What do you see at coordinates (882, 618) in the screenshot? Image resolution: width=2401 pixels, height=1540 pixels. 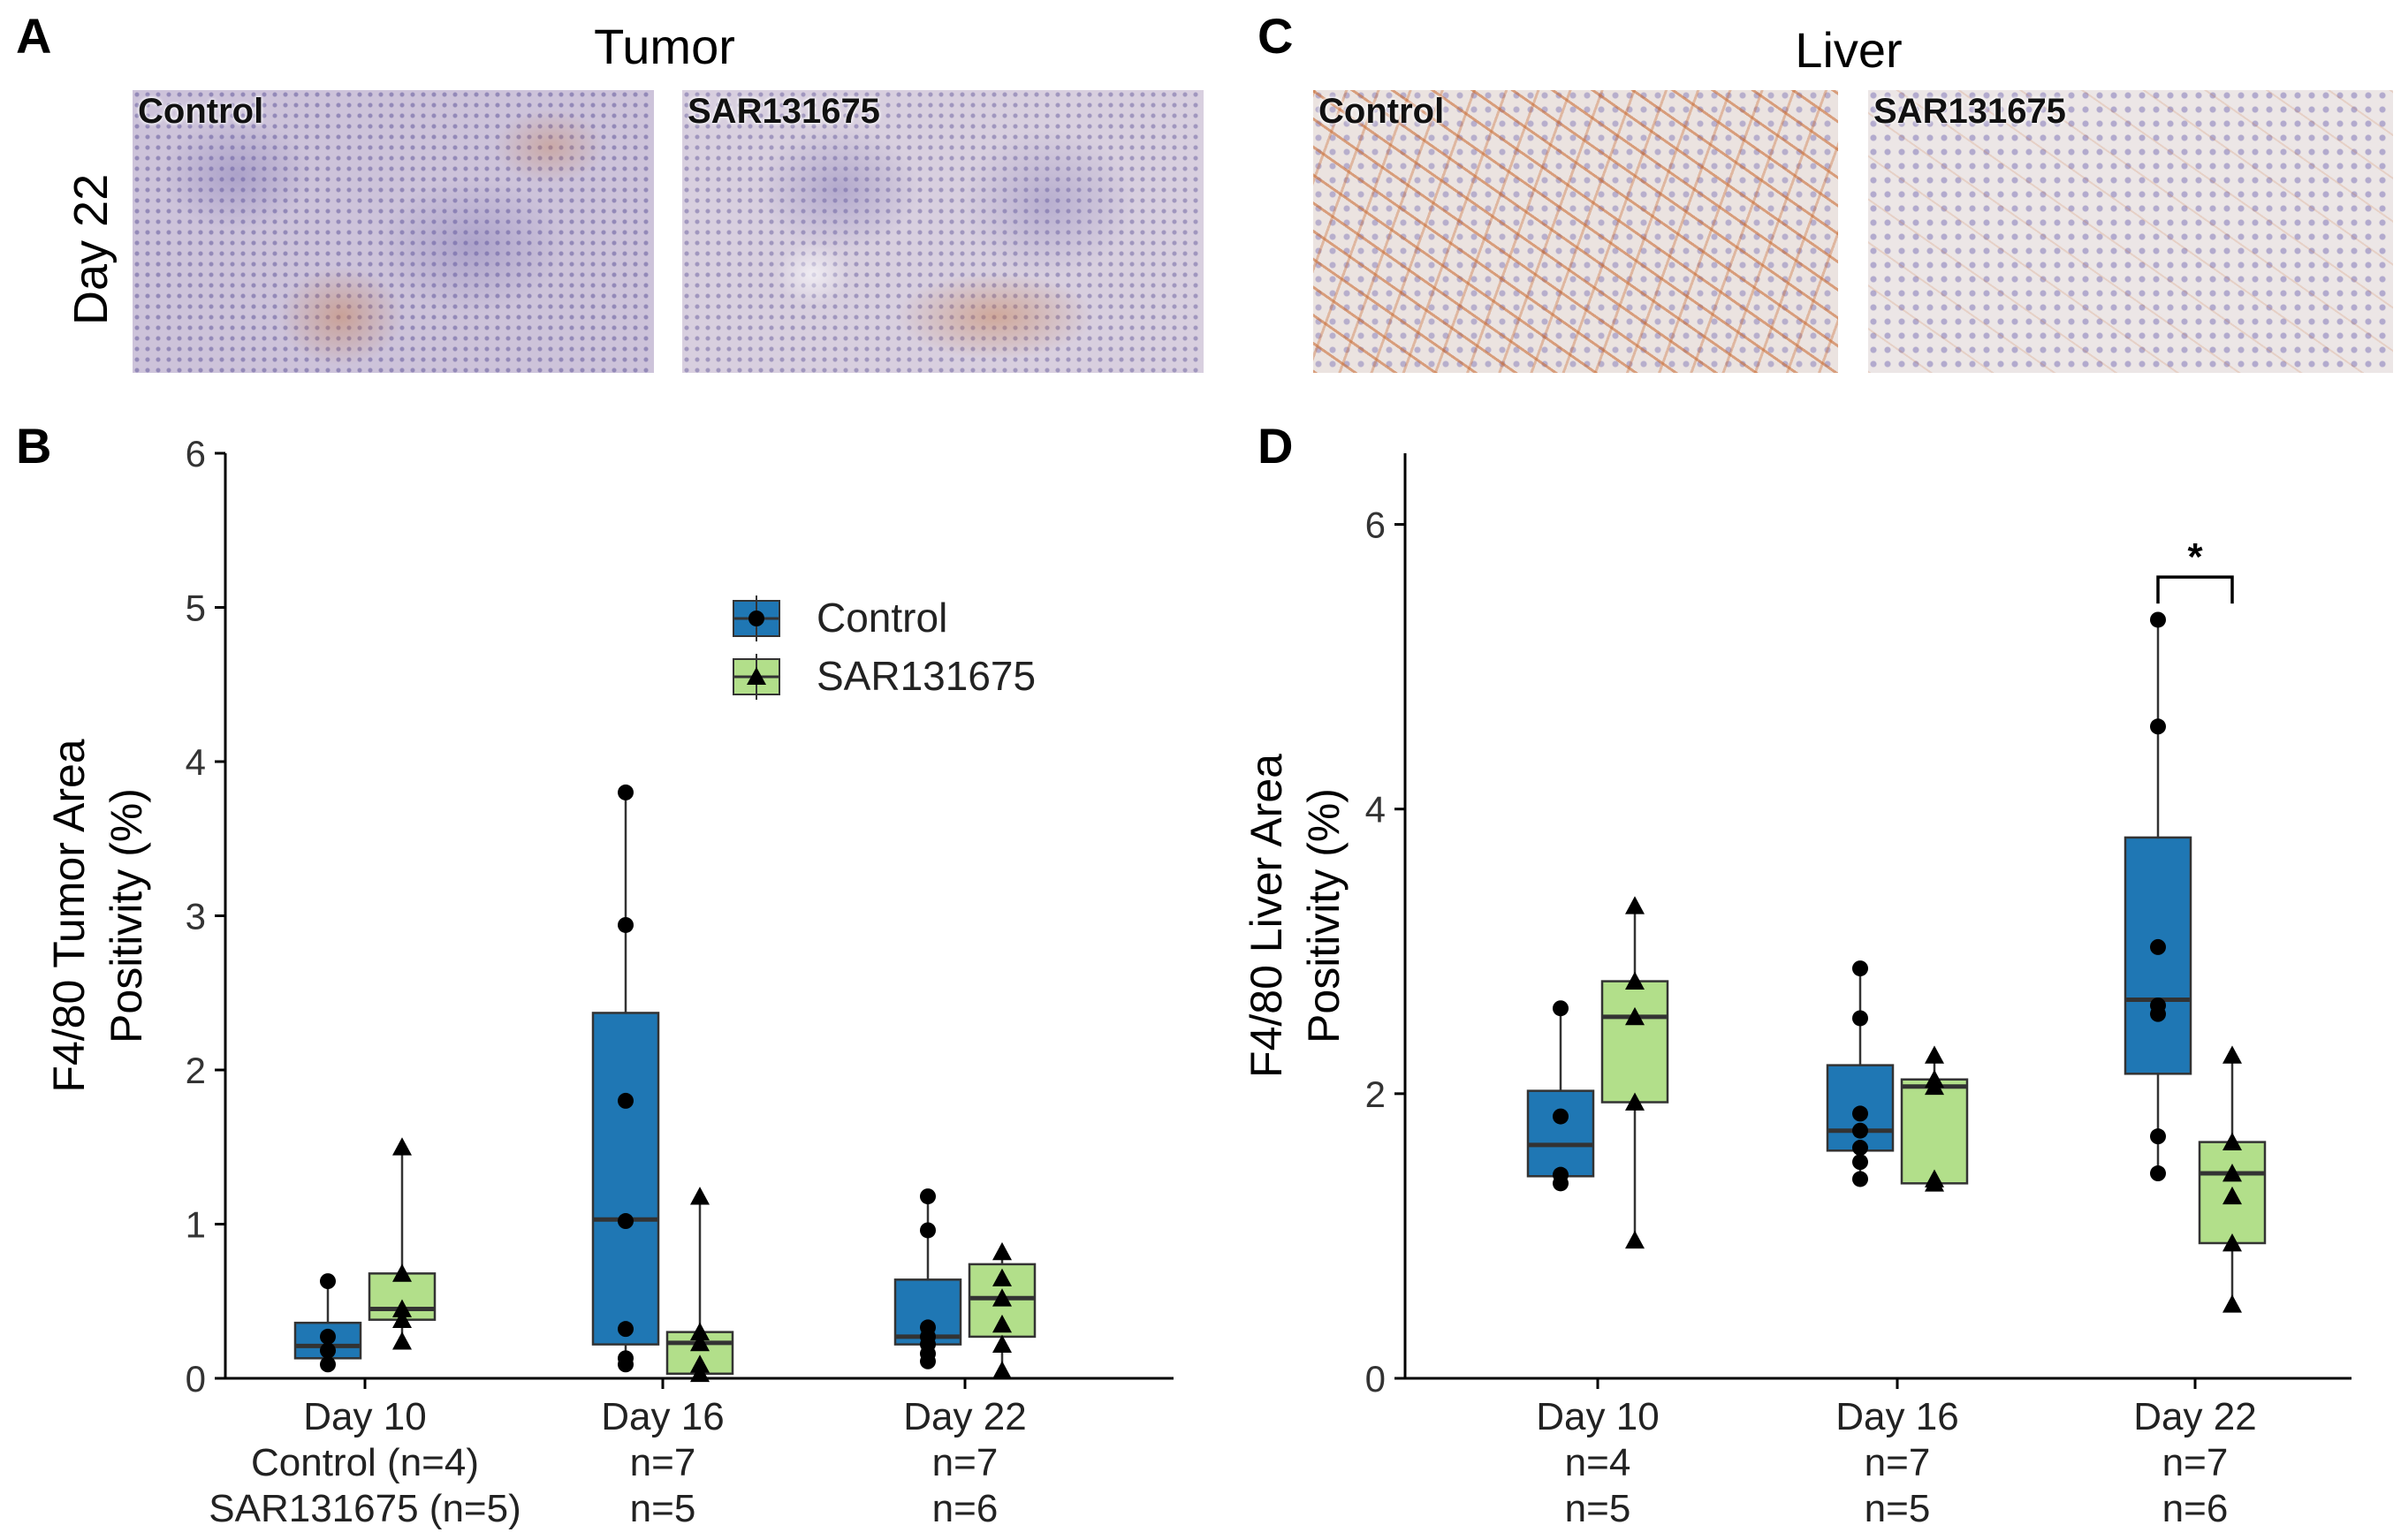 I see `legend-label: Control` at bounding box center [882, 618].